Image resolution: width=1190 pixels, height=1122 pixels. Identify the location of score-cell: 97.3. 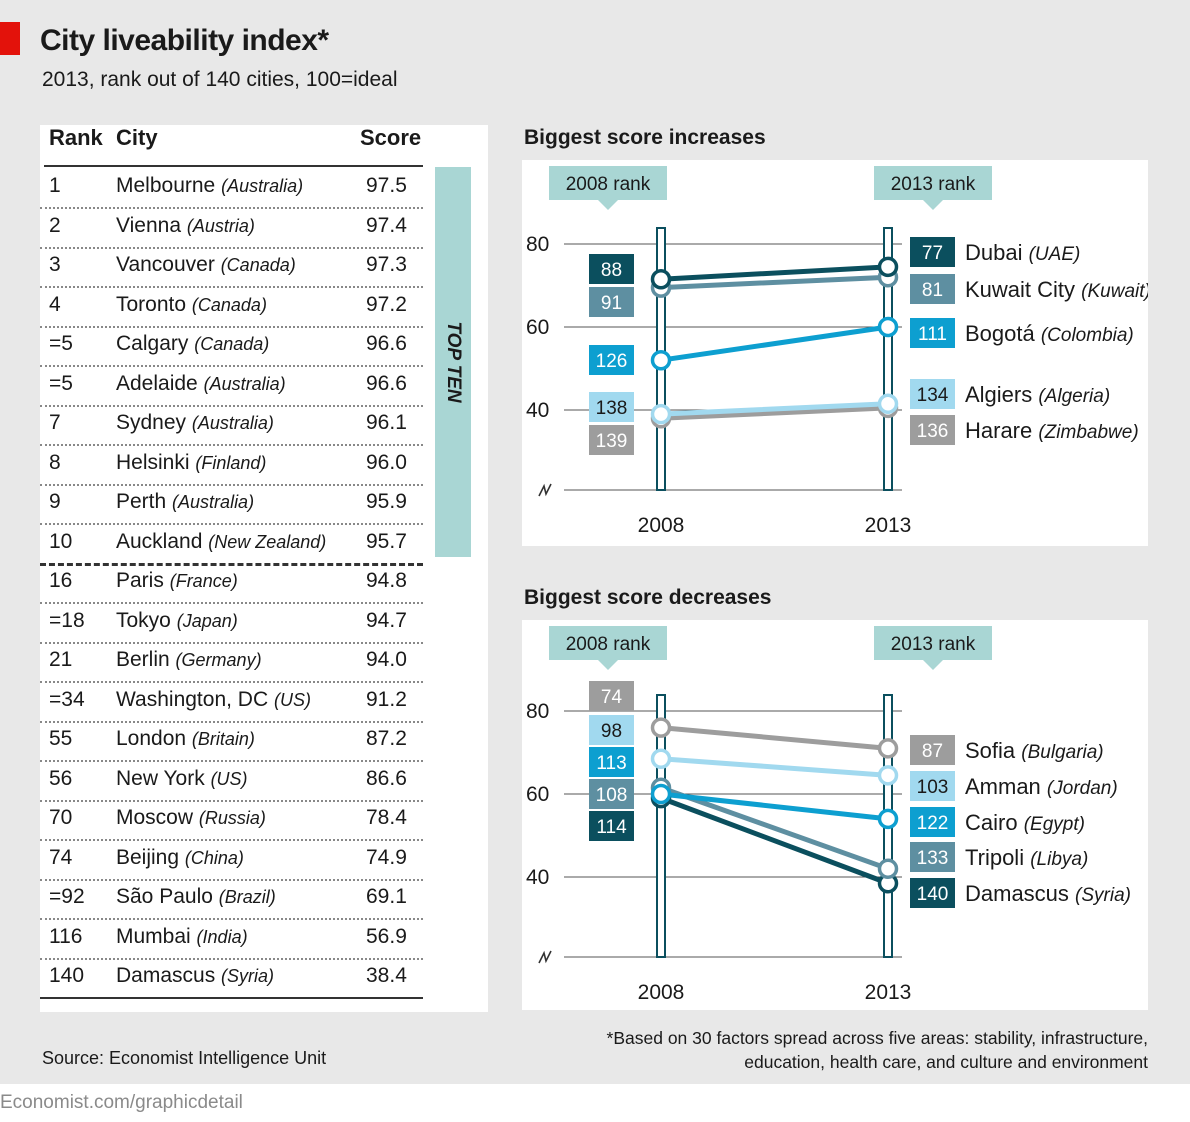
(386, 264).